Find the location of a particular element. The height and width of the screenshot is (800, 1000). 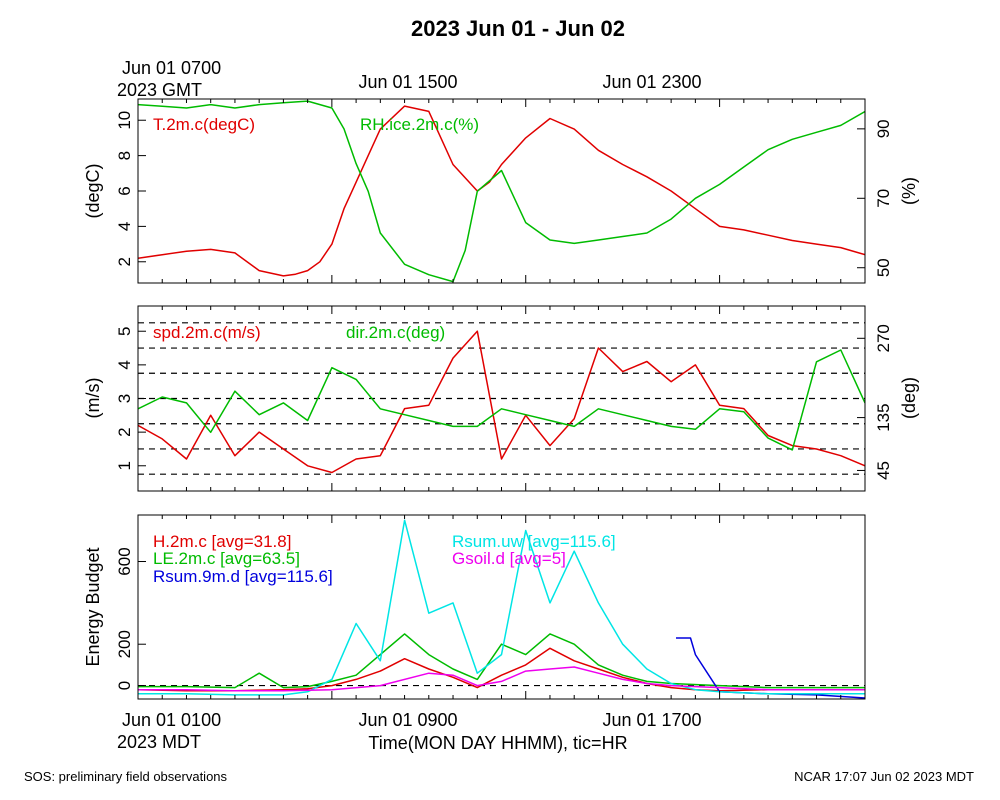

panel-2-ylabel-left: (m/s) is located at coordinates (93, 398).